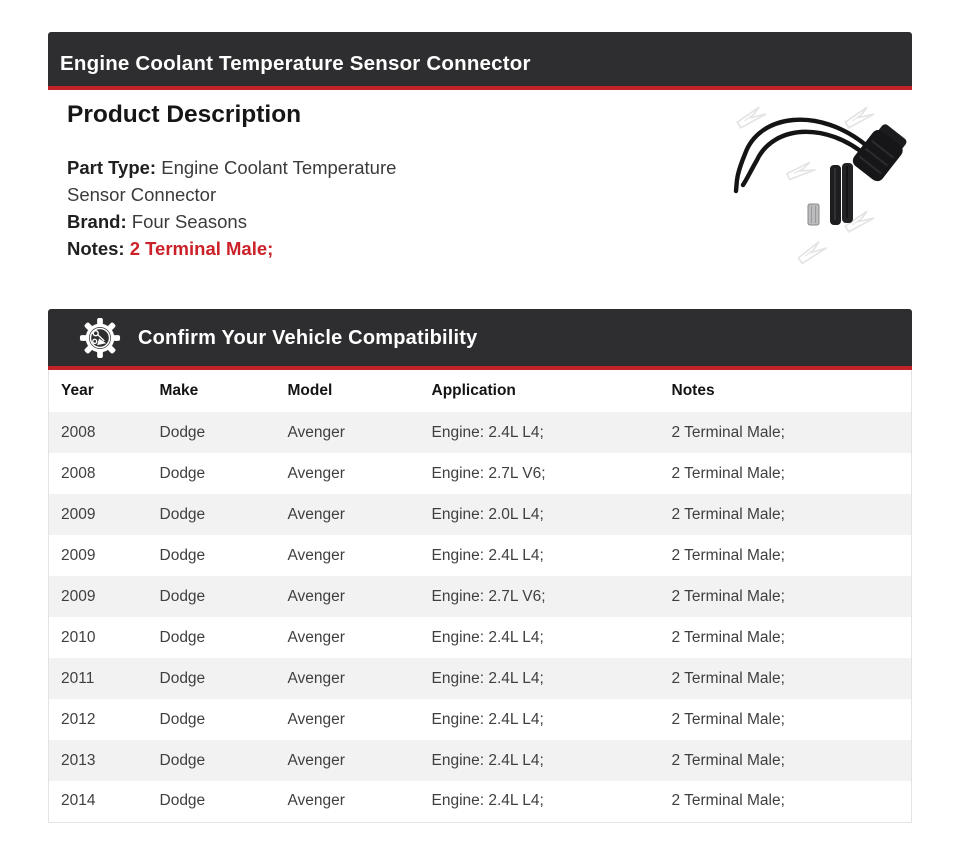 The width and height of the screenshot is (960, 852). I want to click on column-header-notes: Notes, so click(785, 391).